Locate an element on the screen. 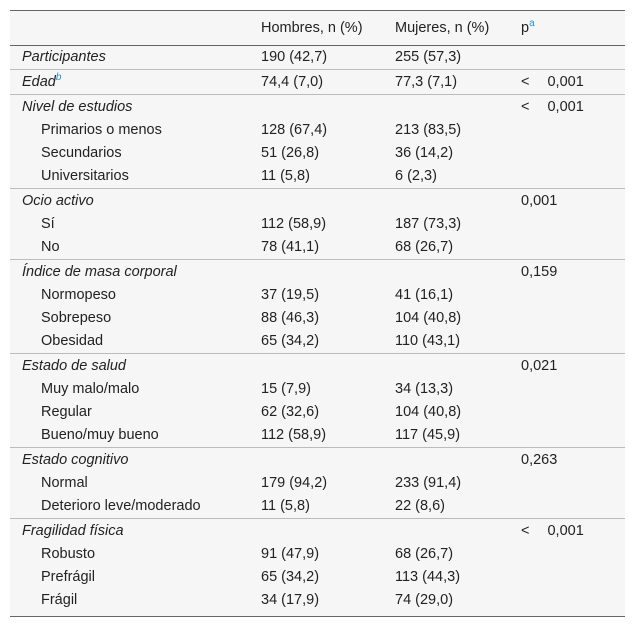 The width and height of the screenshot is (635, 628). label-text: Universitarios is located at coordinates (85, 176).